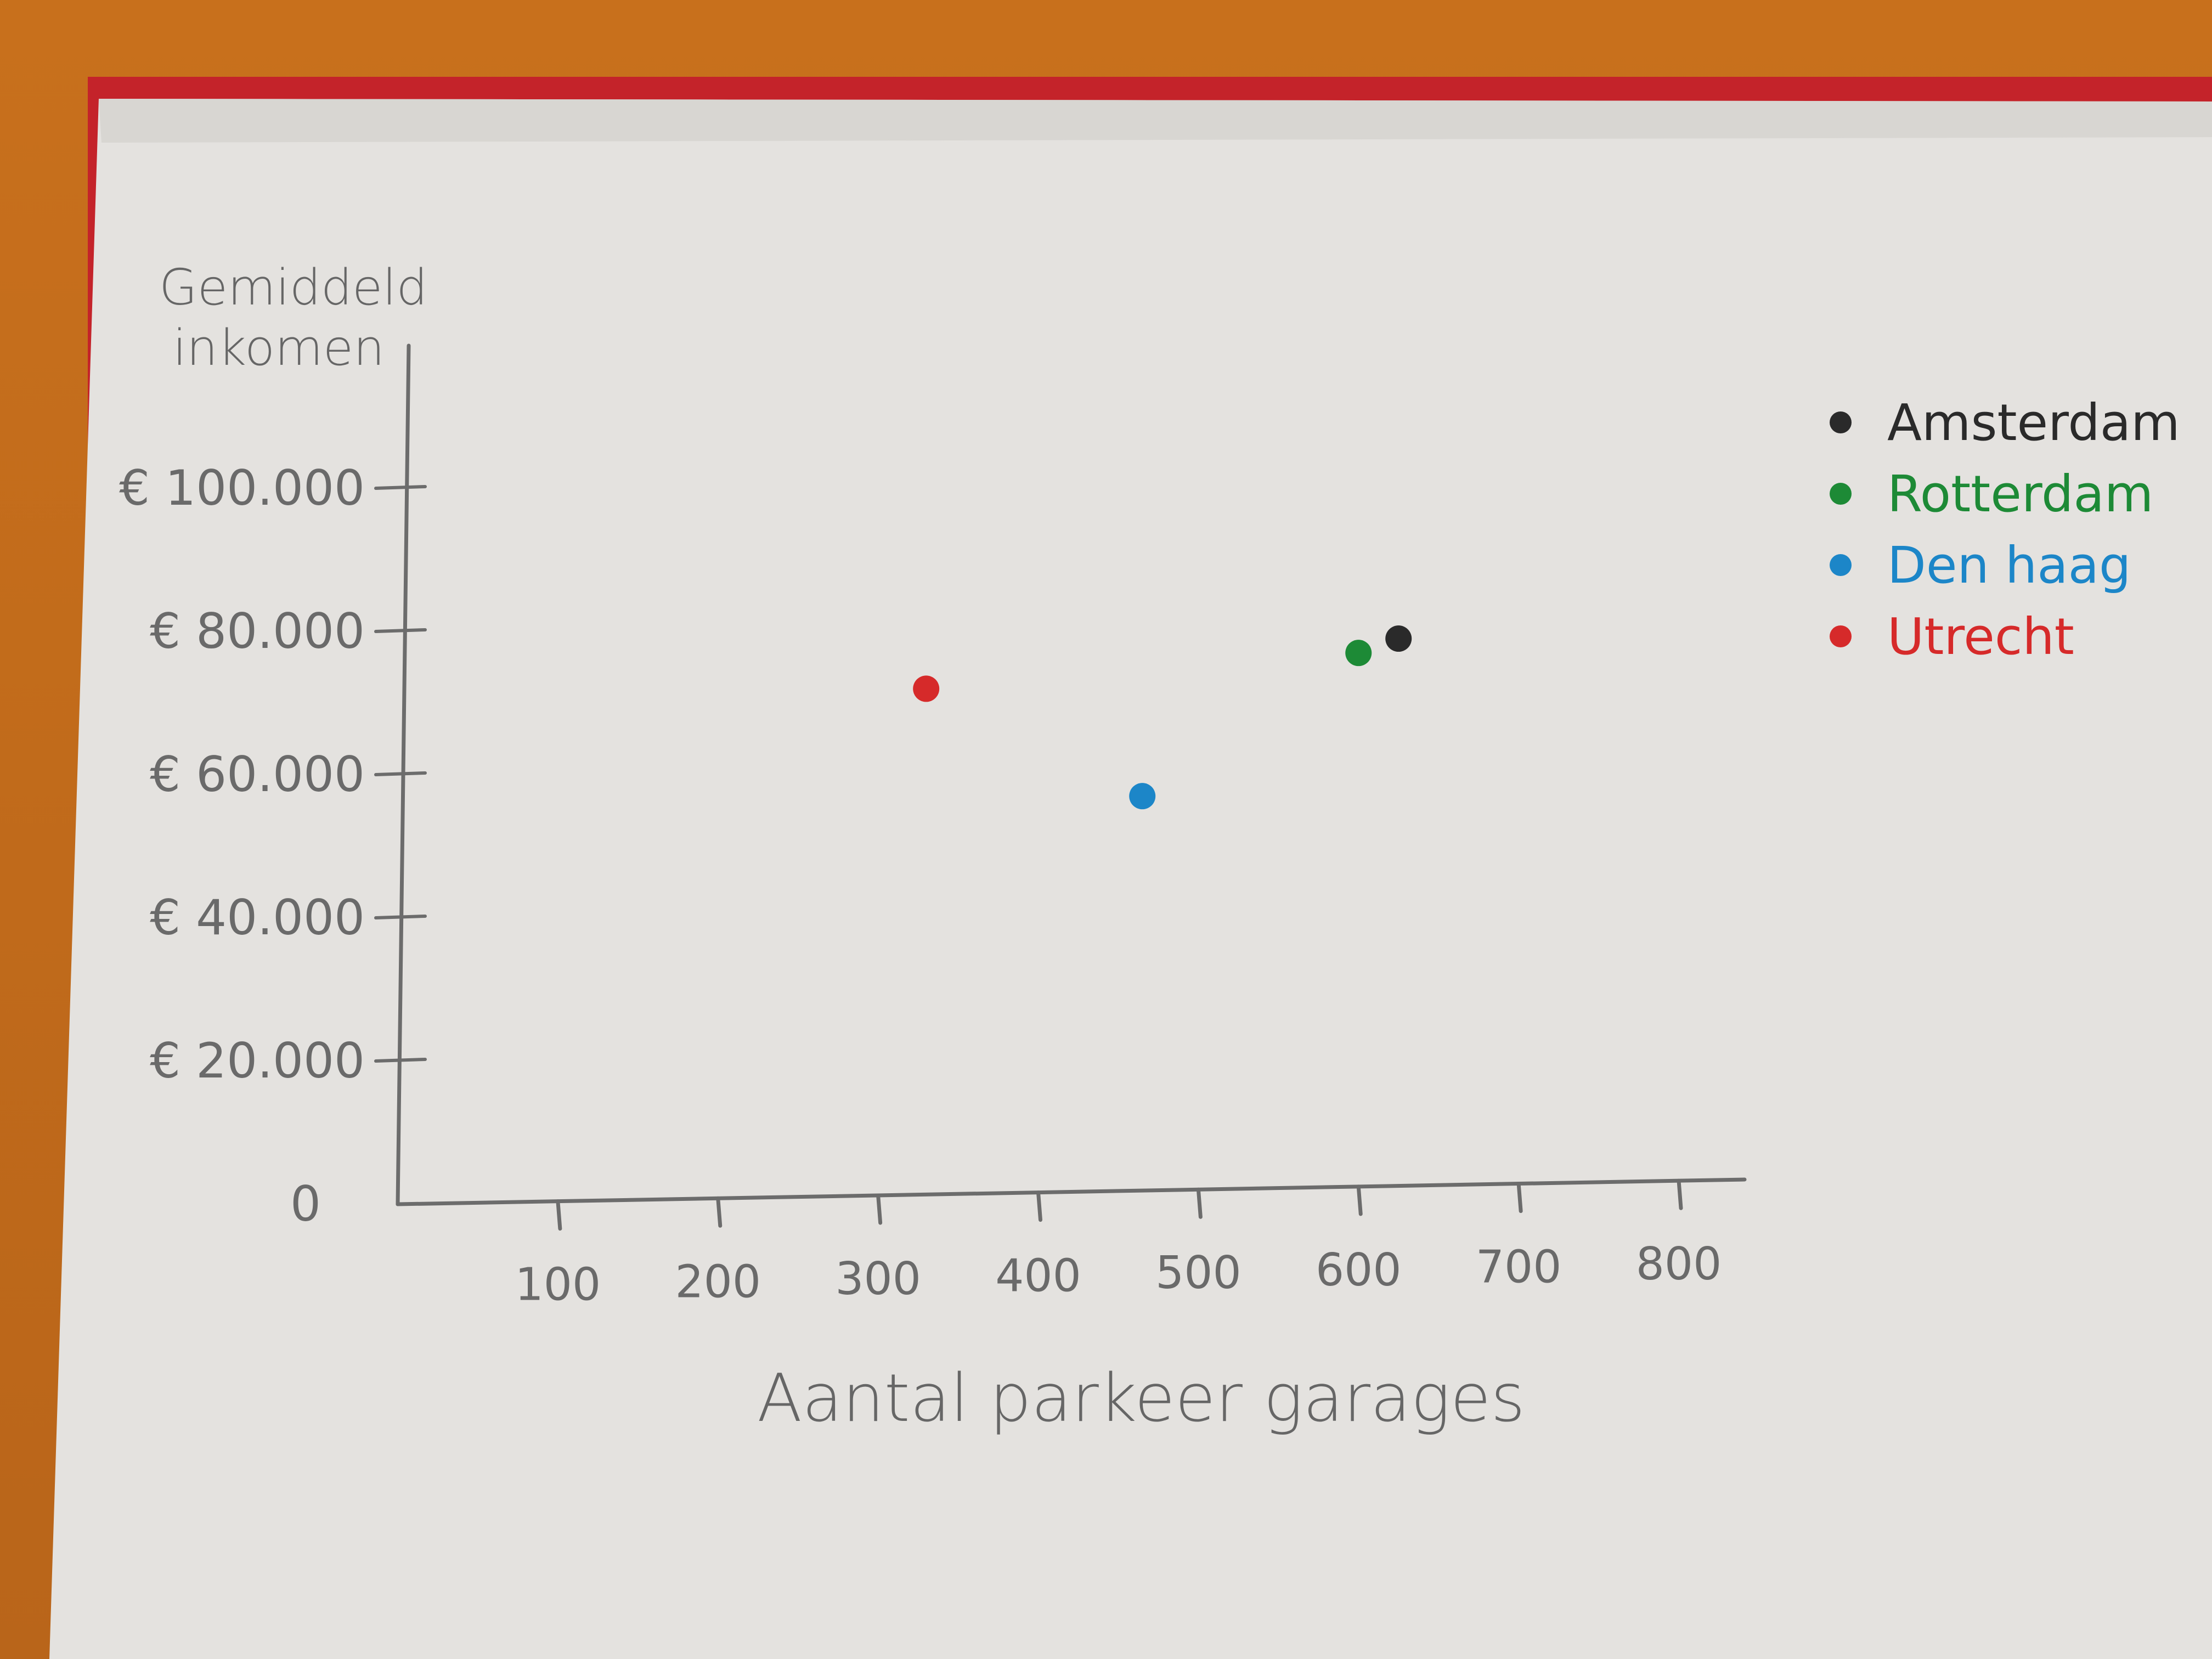  Describe the element at coordinates (1141, 1399) in the screenshot. I see `x-axis-label: Aantal parkeer garages` at that location.